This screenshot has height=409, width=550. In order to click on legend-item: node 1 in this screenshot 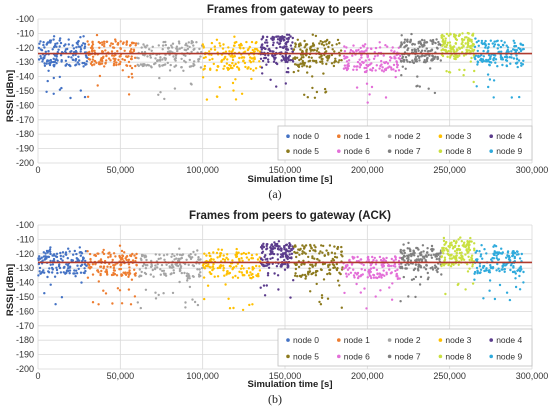, I will do `click(353, 340)`.